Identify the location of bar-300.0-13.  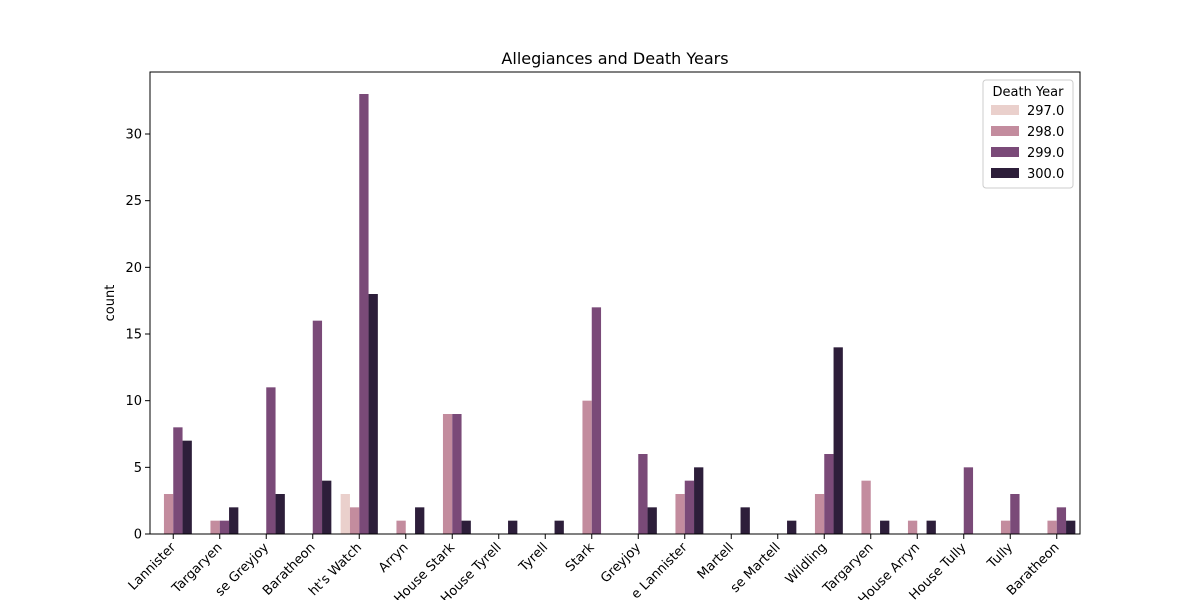
(745, 520).